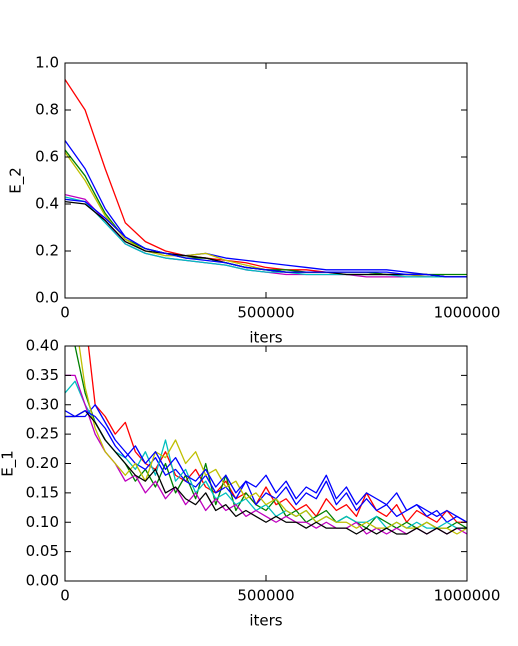  I want to click on y-tick-label: 0.15, so click(42, 492).